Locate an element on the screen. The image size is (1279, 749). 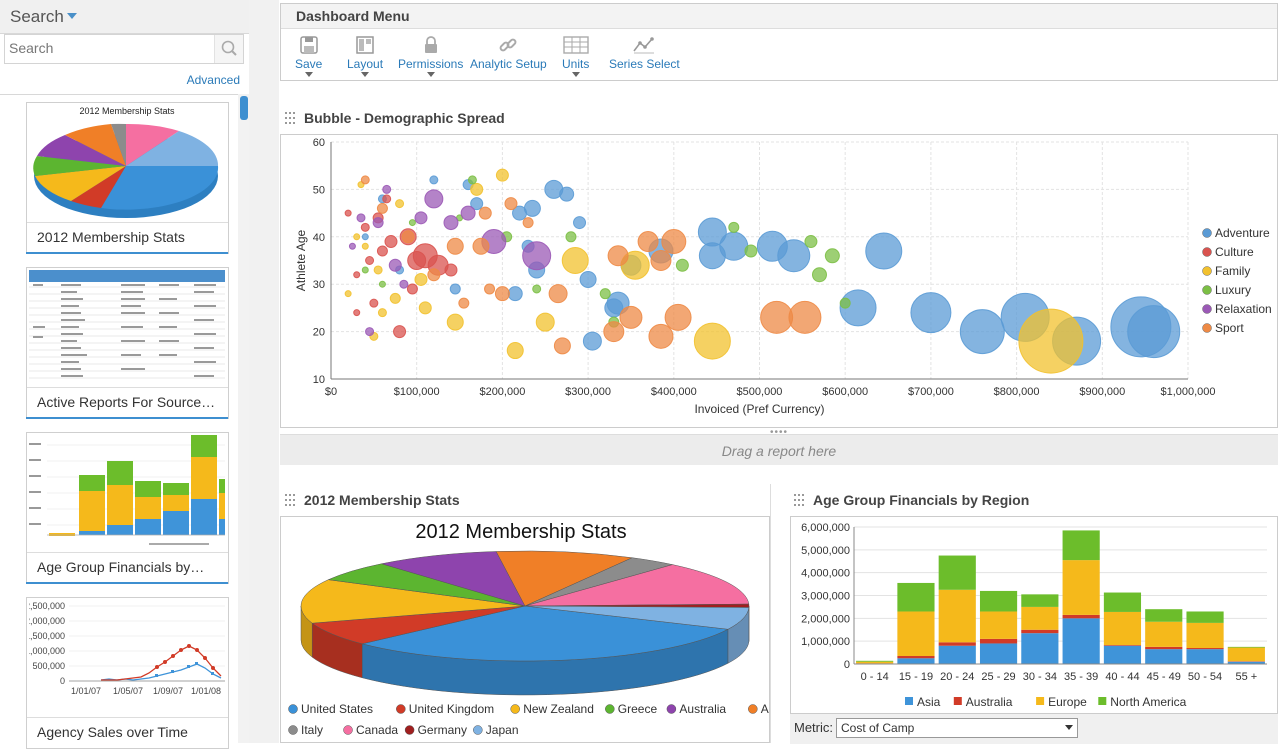
legend-label: Family is located at coordinates (1232, 271).